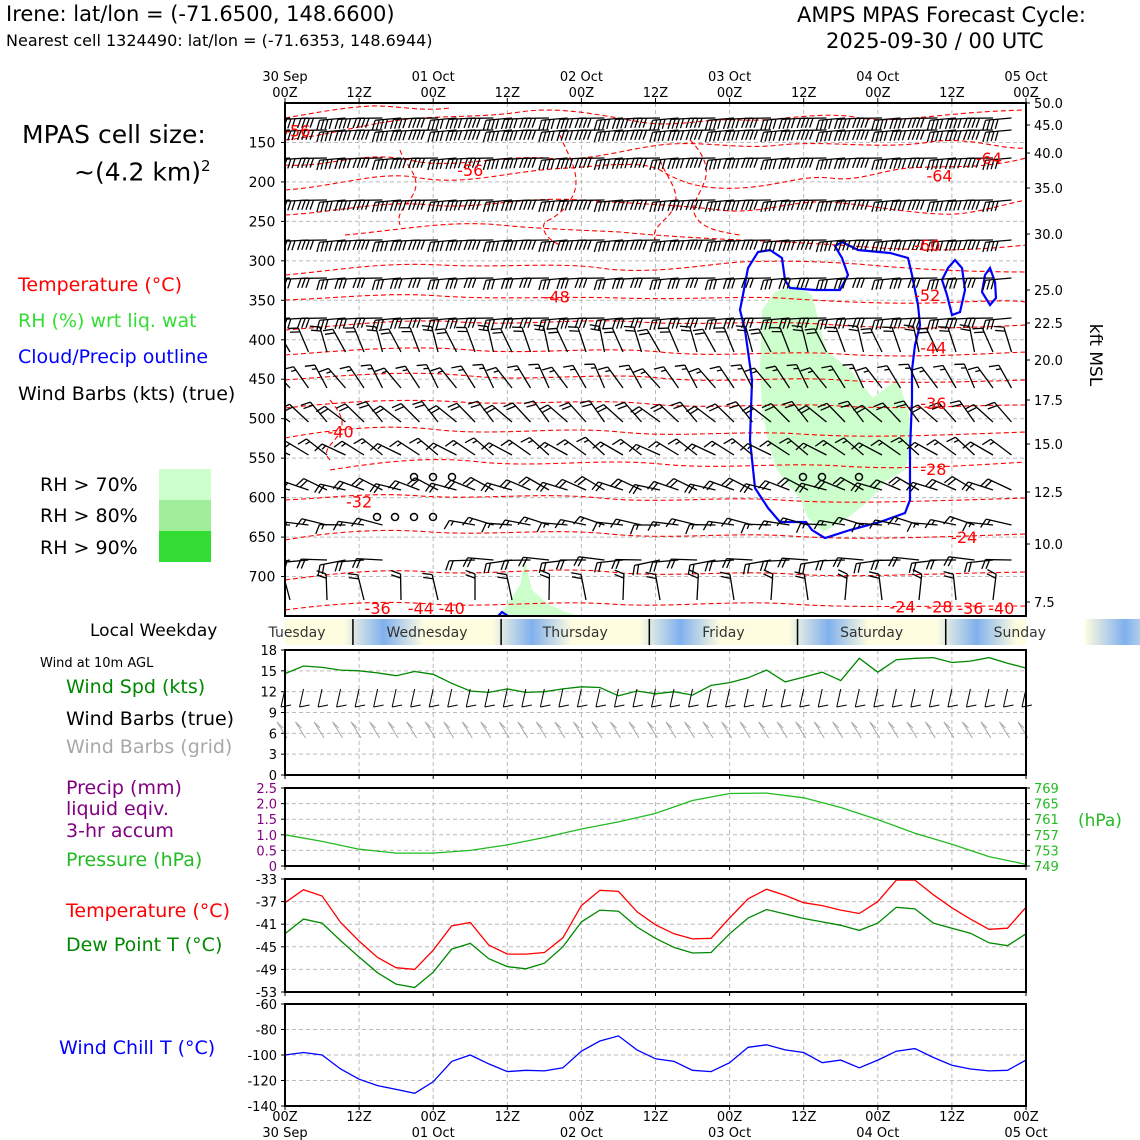 Image resolution: width=1140 pixels, height=1140 pixels. Describe the element at coordinates (137, 1048) in the screenshot. I see `wind-chill-label: Wind Chill T (°C)` at that location.